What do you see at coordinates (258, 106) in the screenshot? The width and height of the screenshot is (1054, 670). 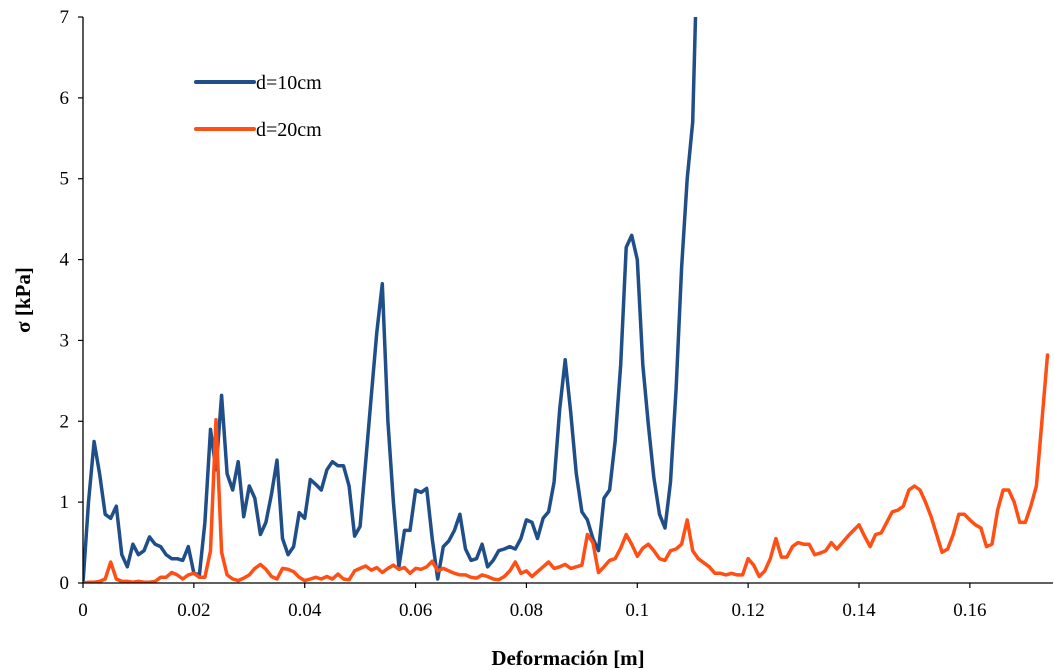 I see `legend: d=10cm d=20cm` at bounding box center [258, 106].